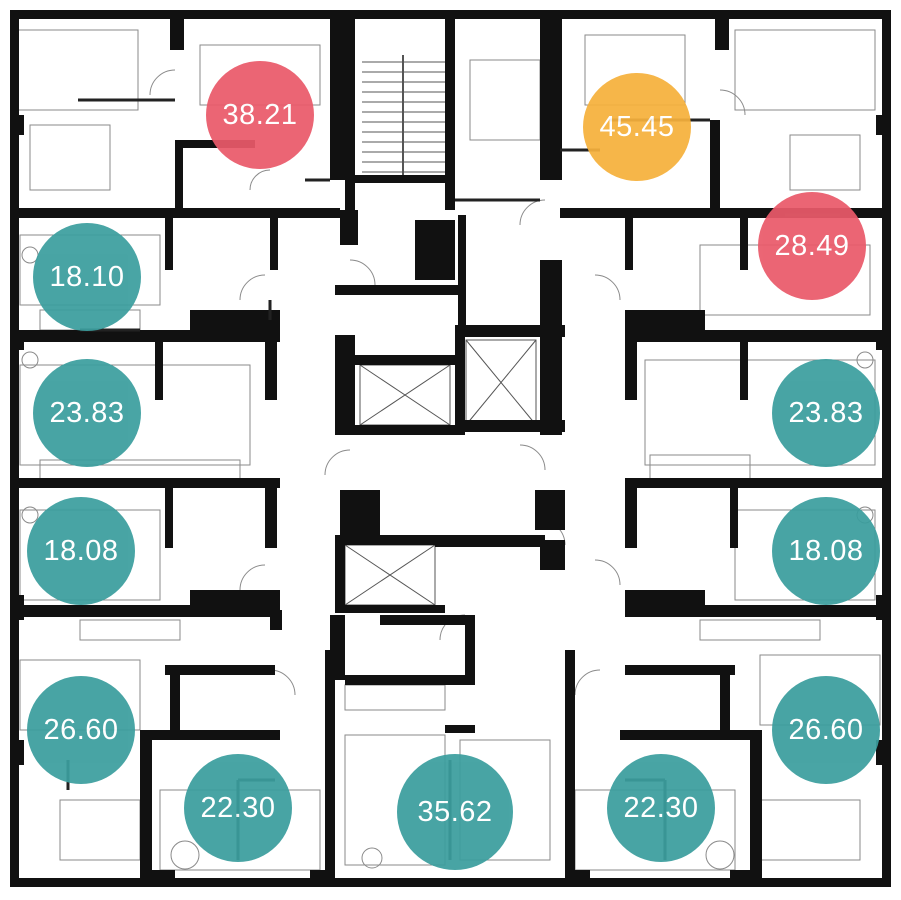 This screenshot has height=900, width=901. Describe the element at coordinates (826, 730) in the screenshot. I see `unit-area-badge-u10: 26.60` at that location.